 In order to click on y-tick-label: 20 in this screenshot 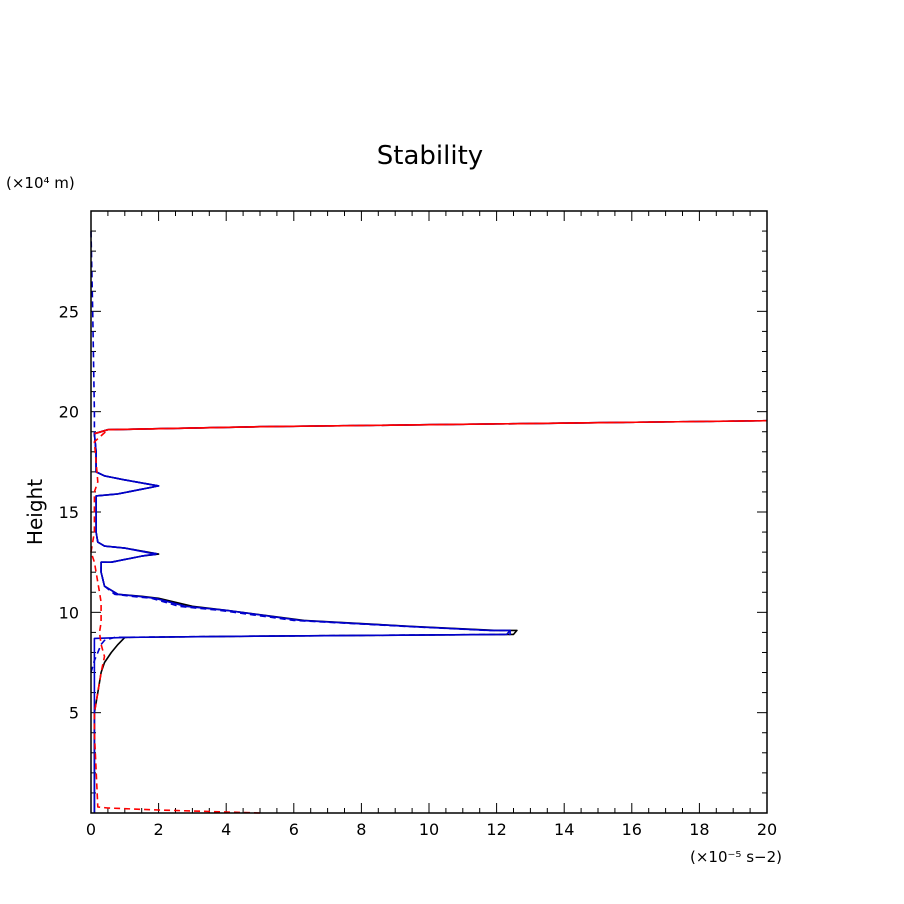, I will do `click(69, 412)`.